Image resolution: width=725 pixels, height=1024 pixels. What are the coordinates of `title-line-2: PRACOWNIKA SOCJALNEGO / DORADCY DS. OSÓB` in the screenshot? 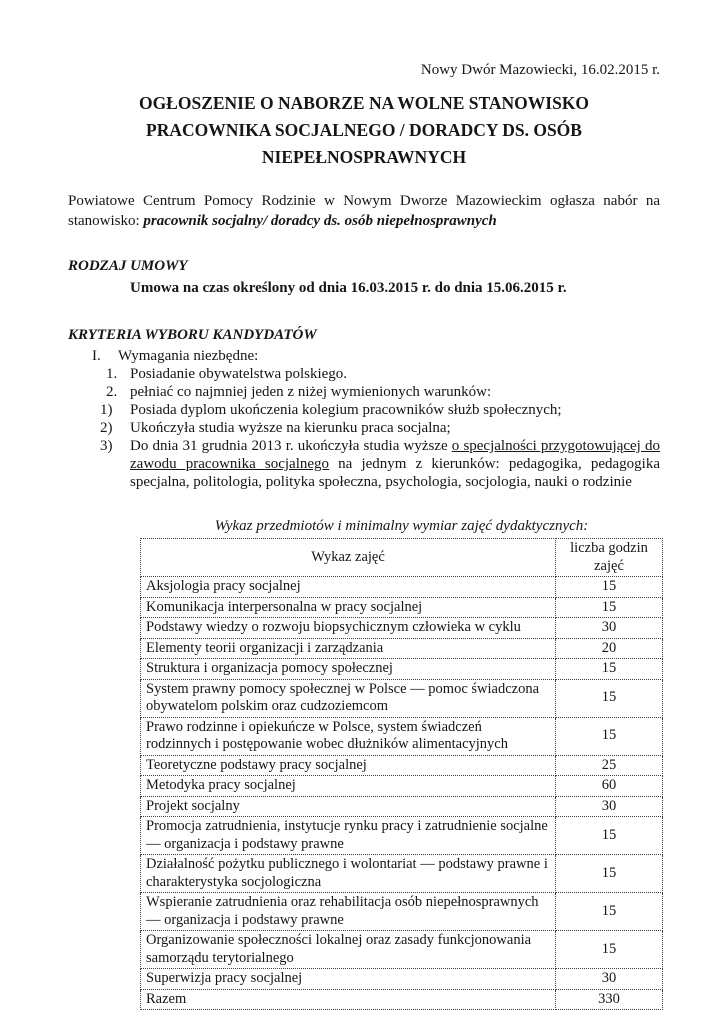 It's located at (364, 130).